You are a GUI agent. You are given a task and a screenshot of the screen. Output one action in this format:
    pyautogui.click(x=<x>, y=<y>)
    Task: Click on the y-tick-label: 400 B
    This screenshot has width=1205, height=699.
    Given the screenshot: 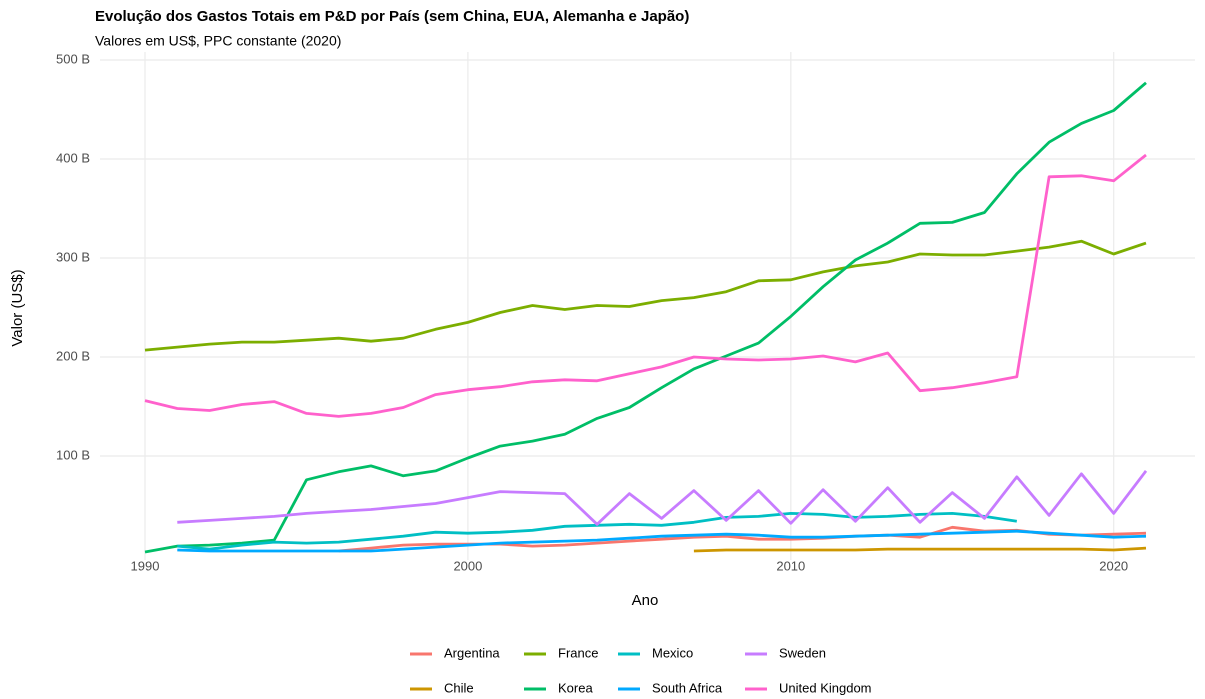 What is the action you would take?
    pyautogui.click(x=73, y=157)
    